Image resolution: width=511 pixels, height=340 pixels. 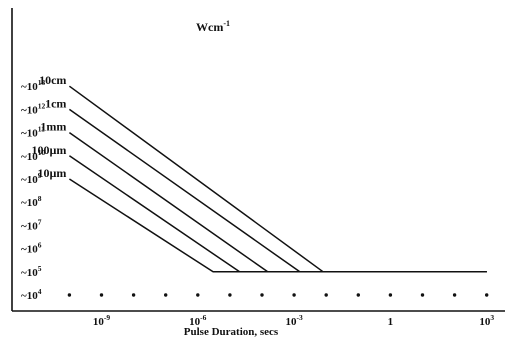 I want to click on x-tick-label: 10⁻⁹, so click(x=101, y=320).